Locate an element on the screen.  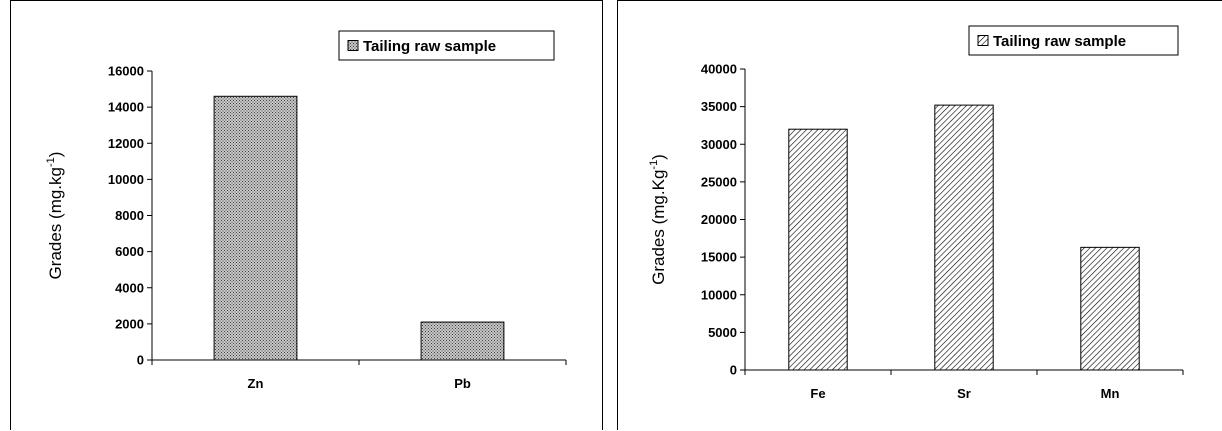
y-tick-label: 14000 is located at coordinates (126, 107).